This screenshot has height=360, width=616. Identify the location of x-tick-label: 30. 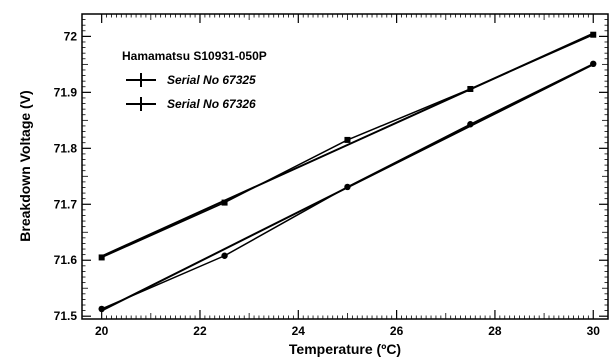
(594, 331).